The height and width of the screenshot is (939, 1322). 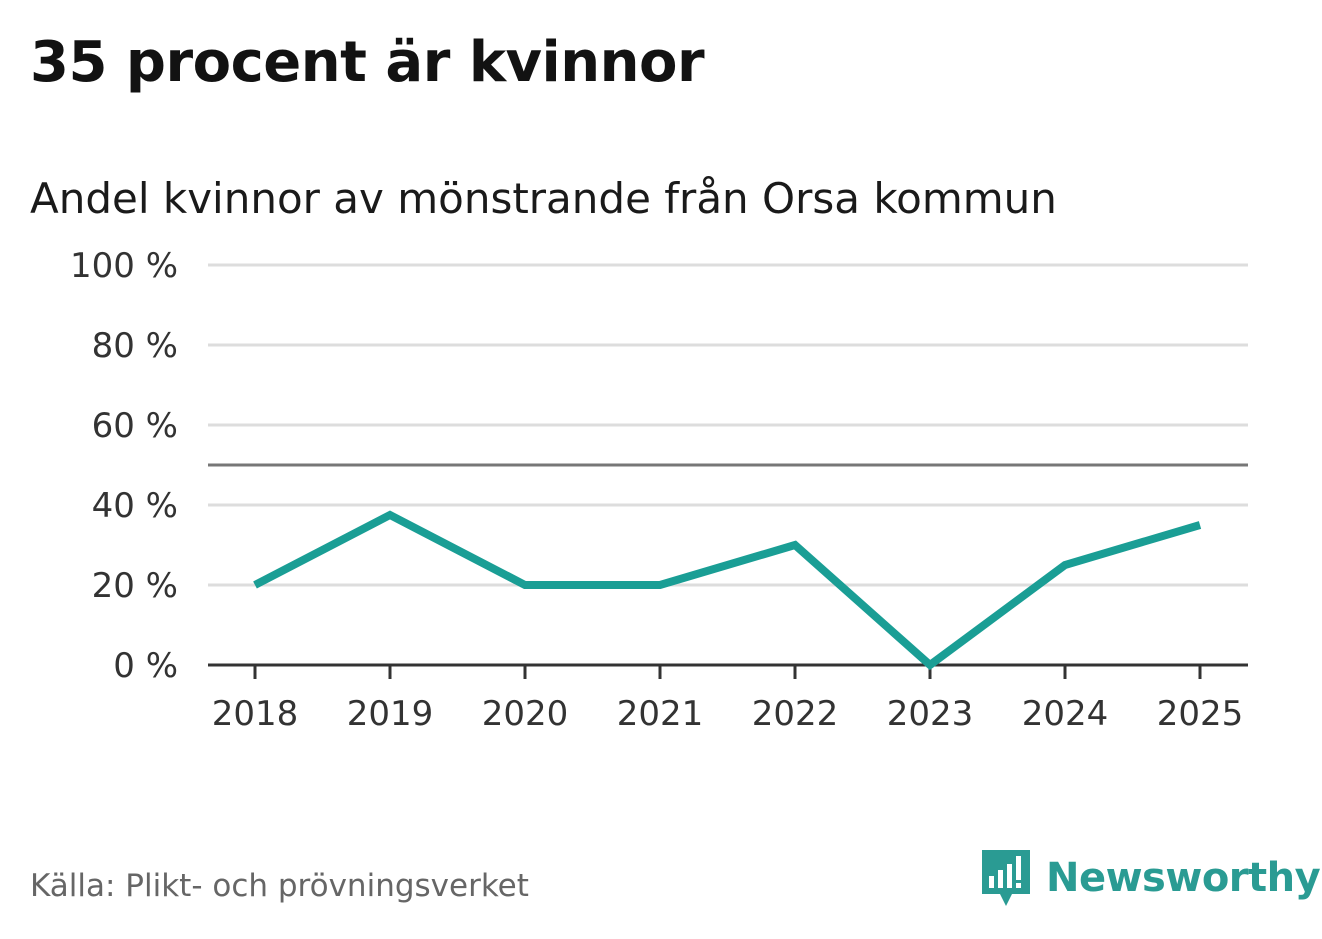 I want to click on y-axis-labels: 0 % 20 % 40 % 60 % 80 % 100 %, so click(x=124, y=466).